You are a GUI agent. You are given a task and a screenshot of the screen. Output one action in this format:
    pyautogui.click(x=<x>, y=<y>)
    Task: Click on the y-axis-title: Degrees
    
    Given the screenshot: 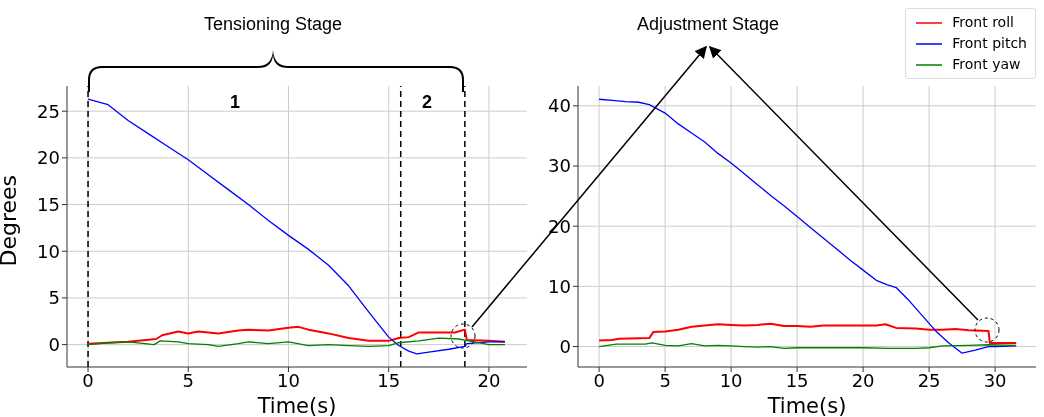 What is the action you would take?
    pyautogui.click(x=10, y=220)
    